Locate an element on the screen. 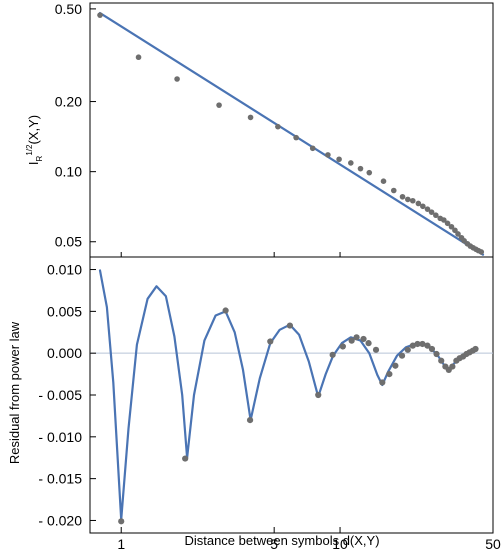  bottom-y-tick-label: - 0.010 is located at coordinates (60, 437).